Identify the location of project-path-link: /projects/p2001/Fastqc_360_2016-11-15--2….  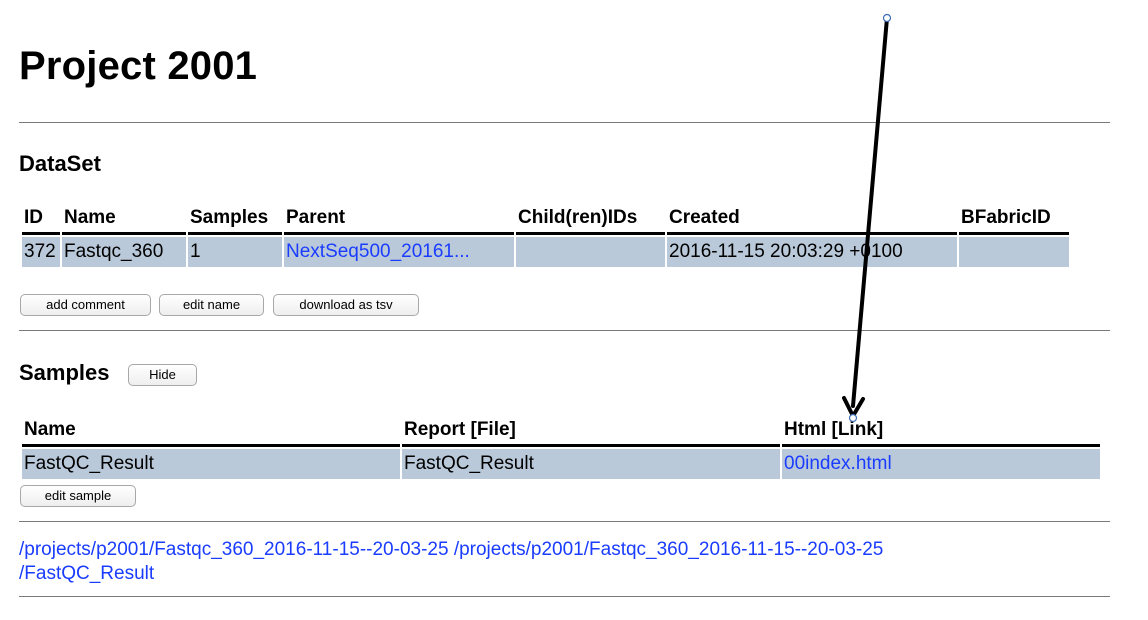
(451, 549).